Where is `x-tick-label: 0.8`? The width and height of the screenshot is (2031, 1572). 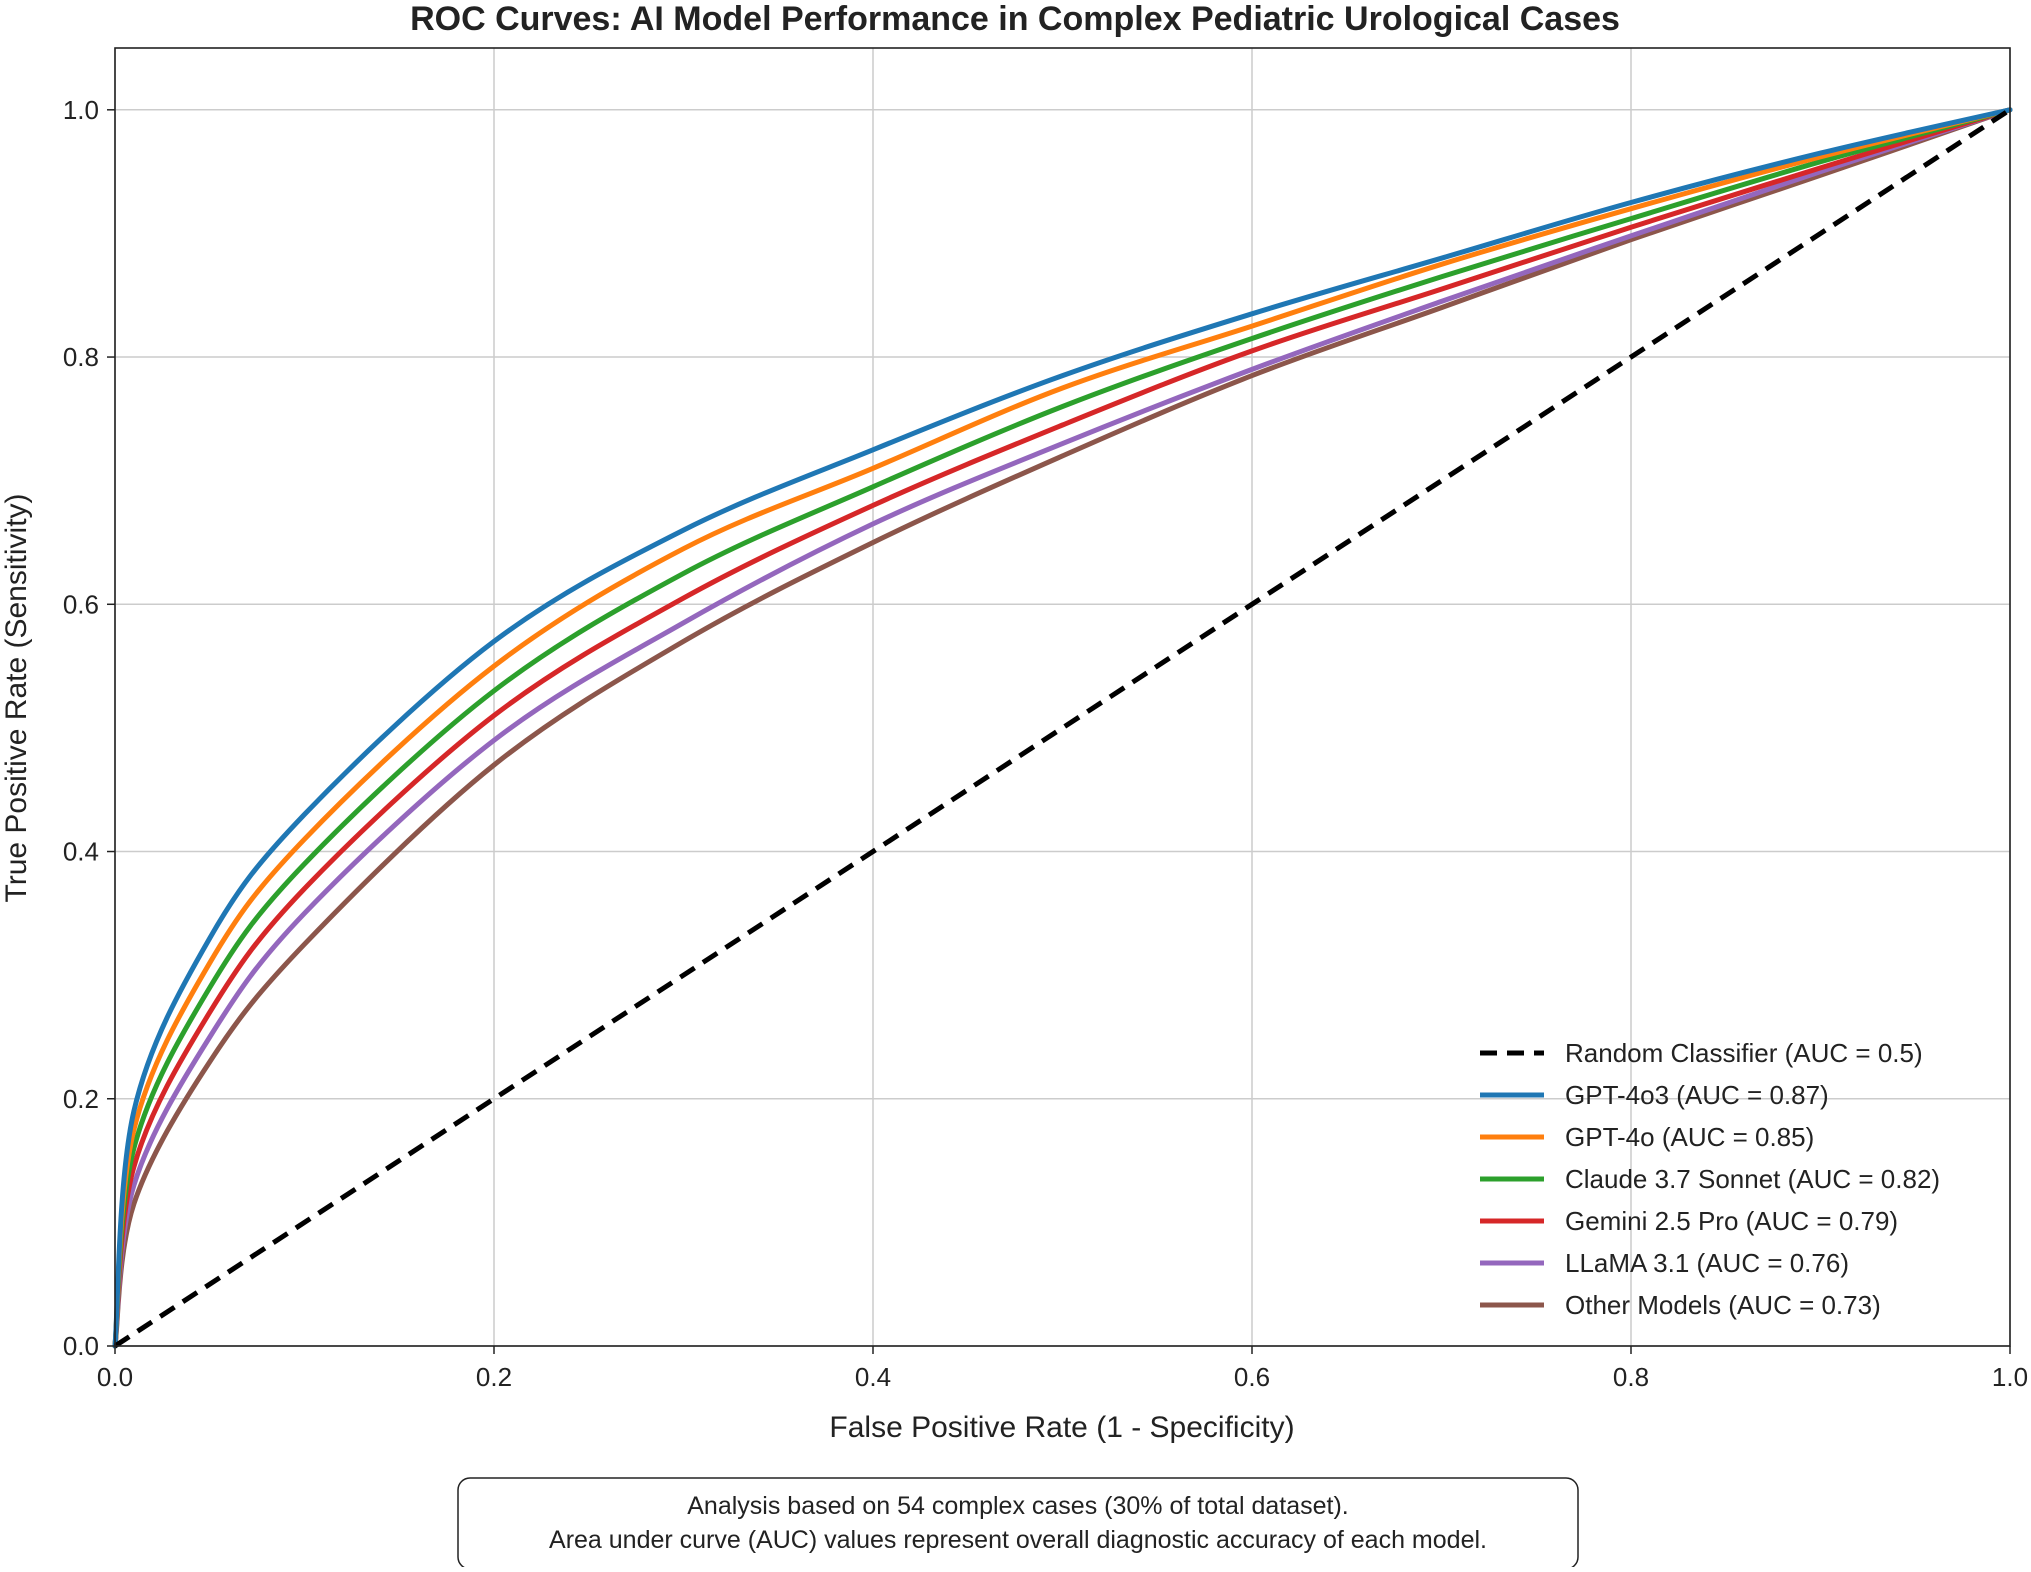 x-tick-label: 0.8 is located at coordinates (1631, 1377).